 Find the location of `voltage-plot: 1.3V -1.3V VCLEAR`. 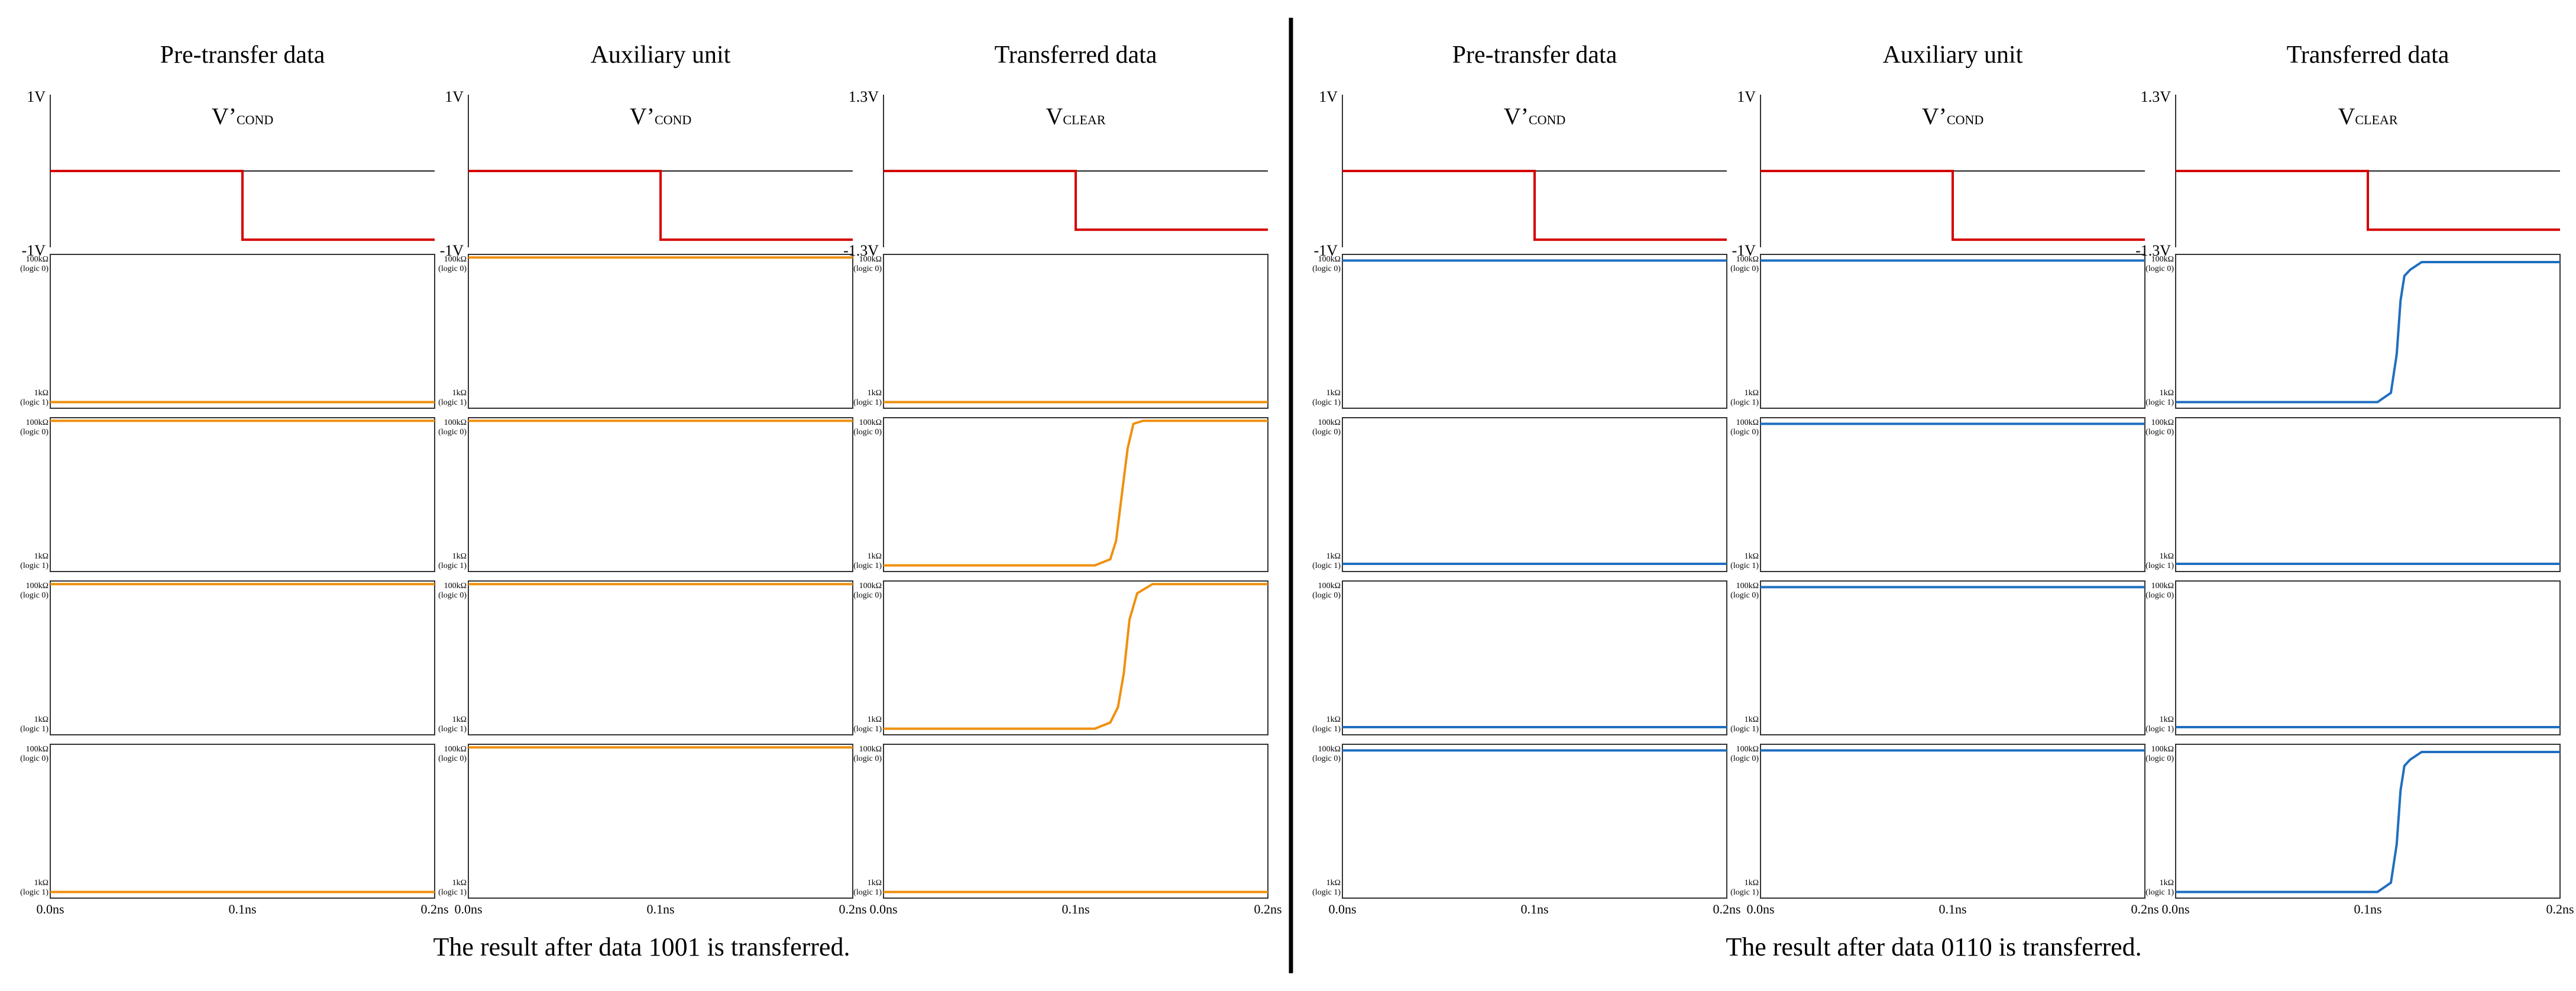

voltage-plot: 1.3V -1.3V VCLEAR is located at coordinates (2348, 173).